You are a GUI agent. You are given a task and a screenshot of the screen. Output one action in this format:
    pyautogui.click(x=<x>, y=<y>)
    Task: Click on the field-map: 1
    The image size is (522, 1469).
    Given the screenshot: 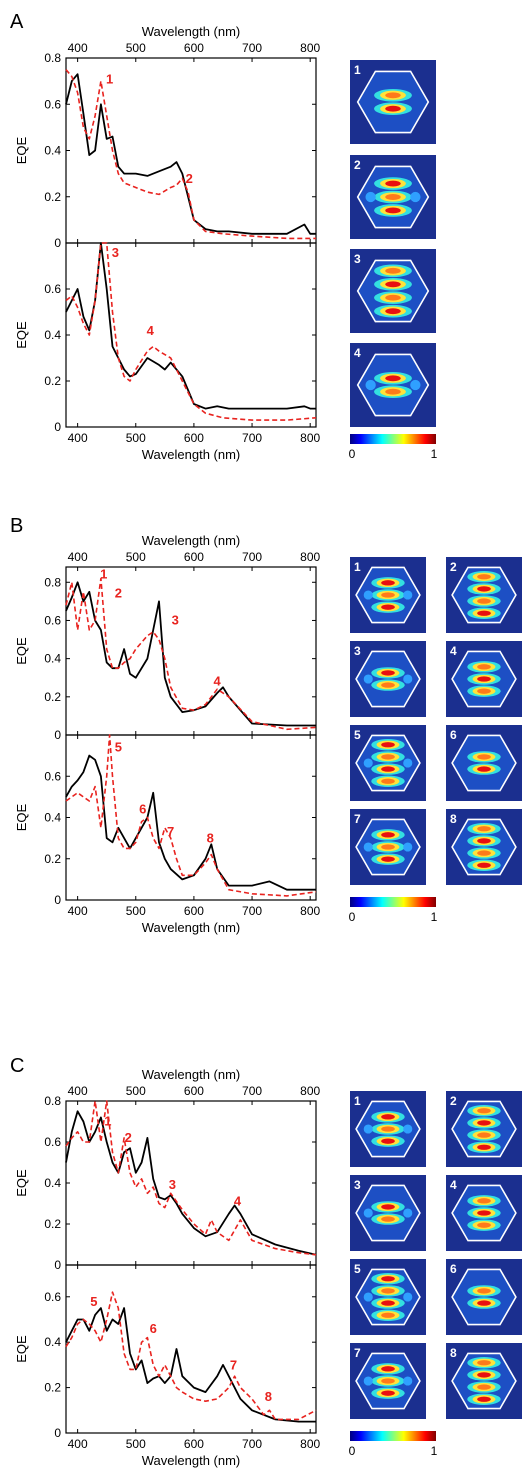 What is the action you would take?
    pyautogui.click(x=388, y=595)
    